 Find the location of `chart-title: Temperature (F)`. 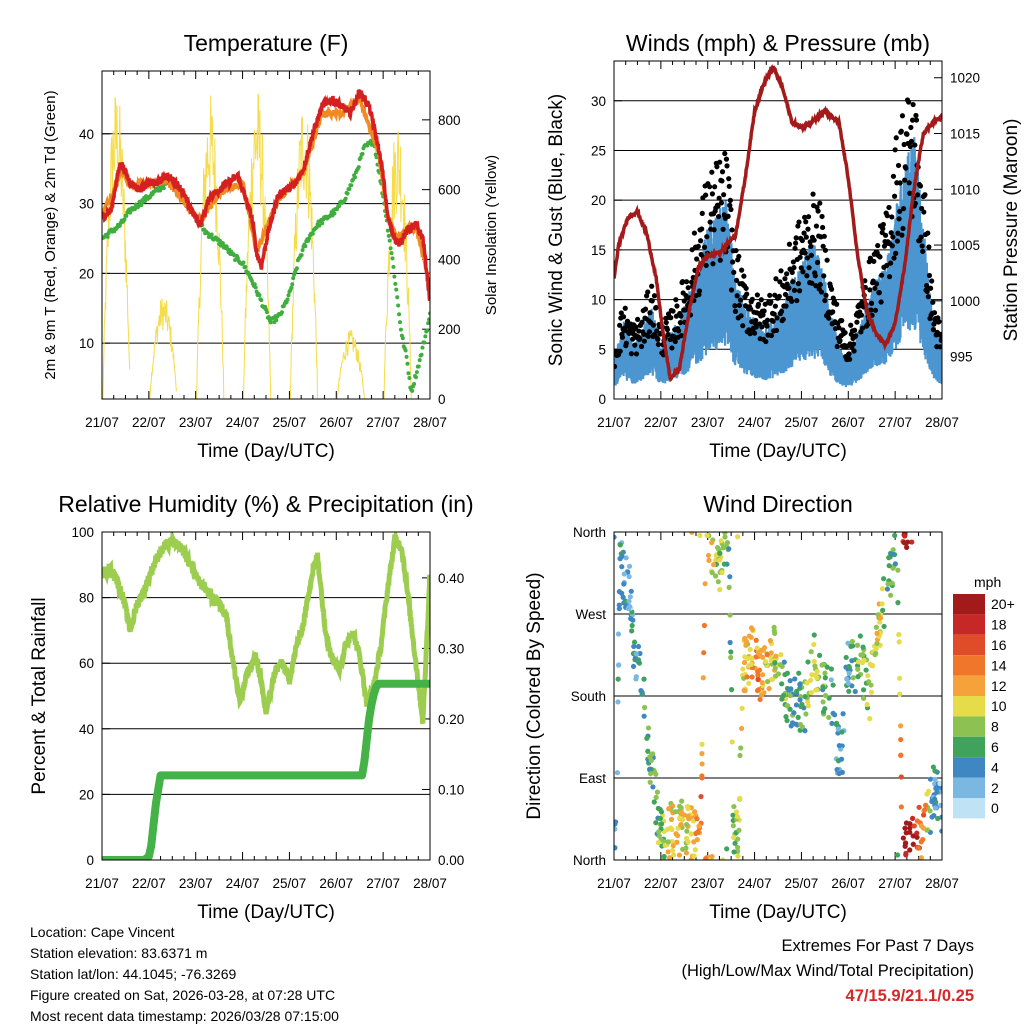

chart-title: Temperature (F) is located at coordinates (266, 43).